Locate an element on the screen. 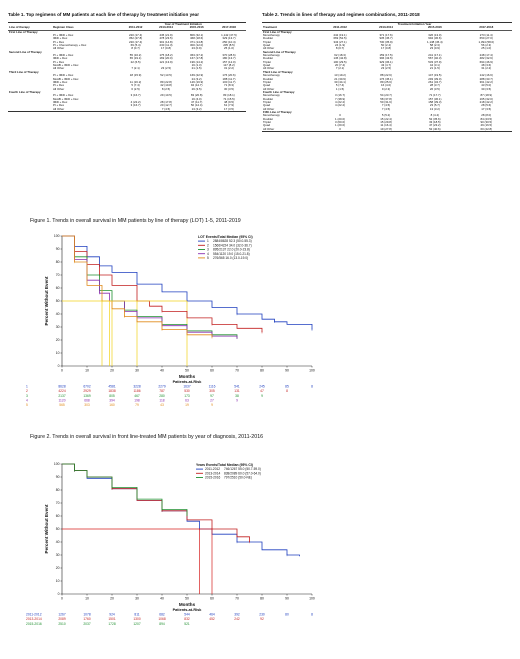 This screenshot has height=659, width=520. value-cell: 5 (7.4) is located at coordinates (340, 85).